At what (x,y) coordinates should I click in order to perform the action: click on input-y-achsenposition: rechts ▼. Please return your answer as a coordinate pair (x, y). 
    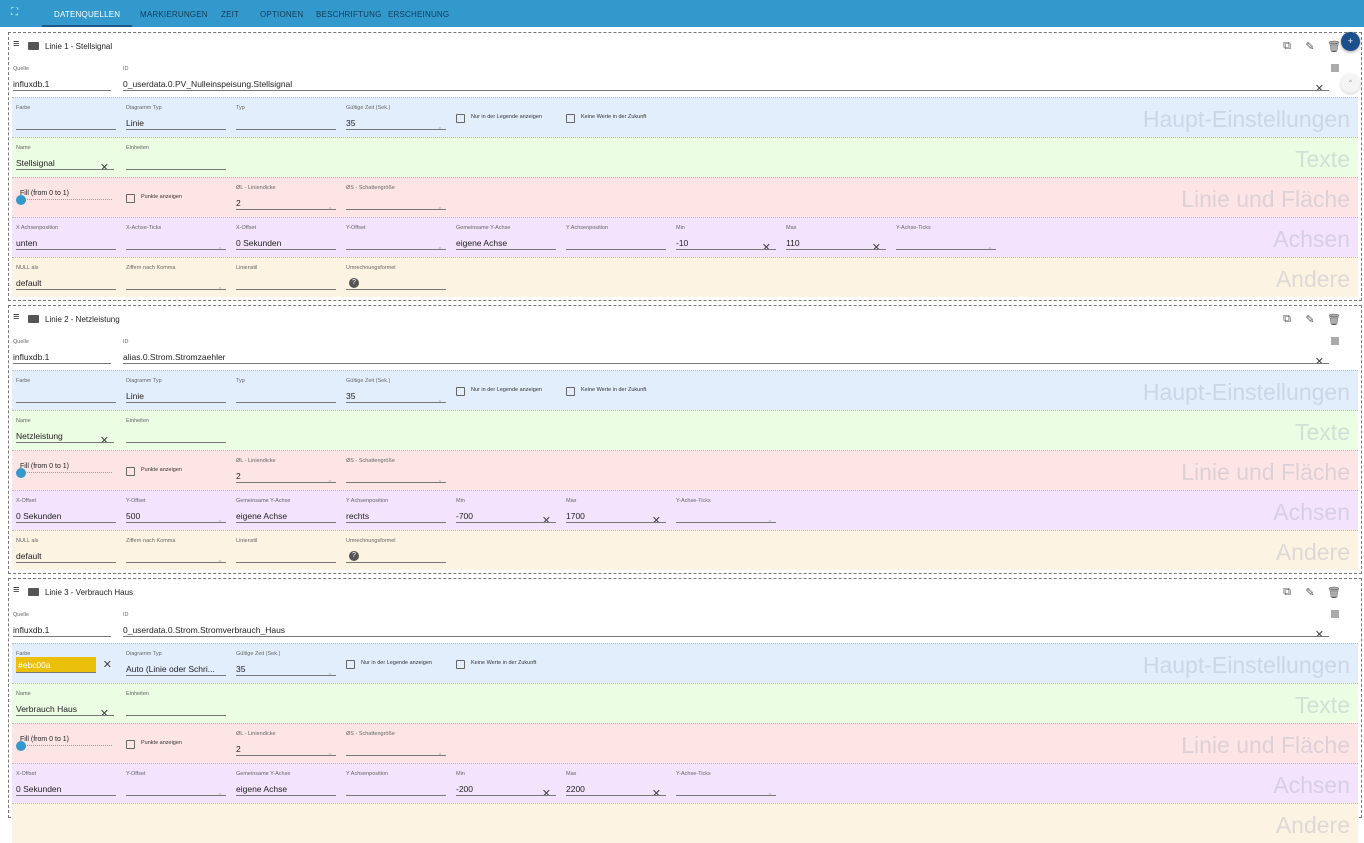
    Looking at the image, I should click on (396, 513).